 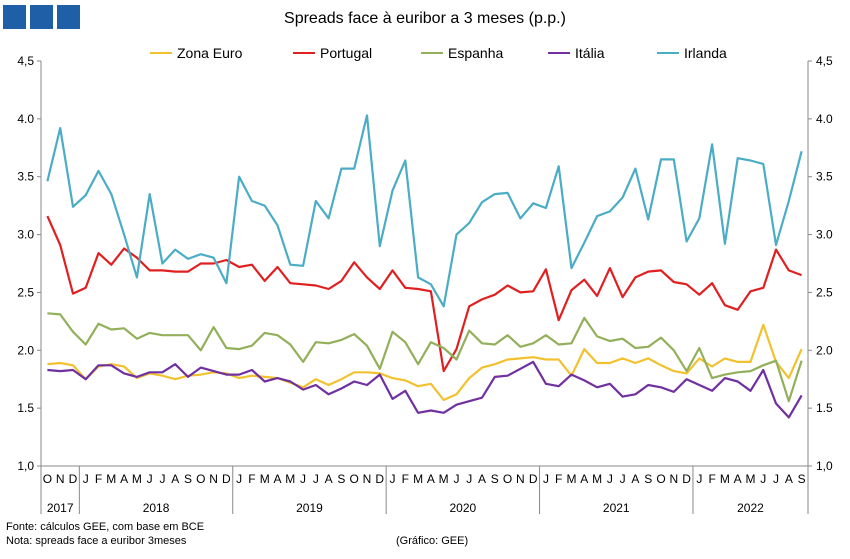 I want to click on y-tick-label-left: 3.0, so click(x=25, y=235).